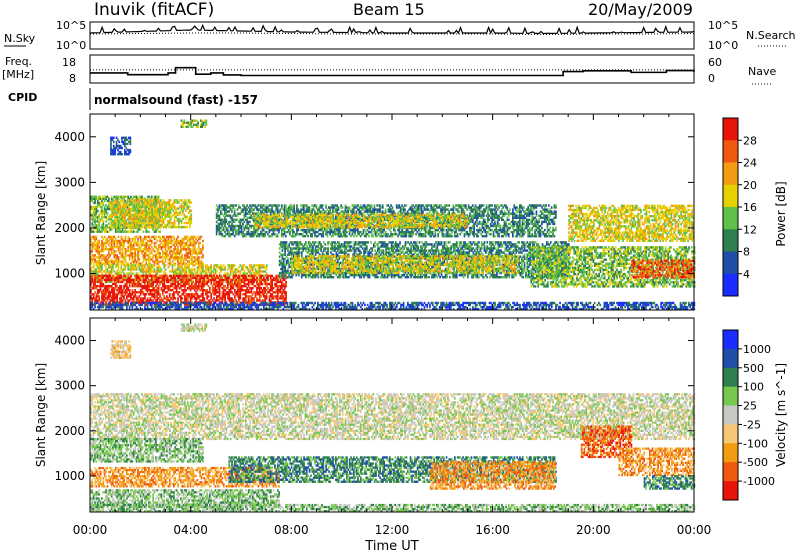 Image resolution: width=800 pixels, height=554 pixels. What do you see at coordinates (723, 45) in the screenshot?
I see `nsearch-tick-bottom: 10^0` at bounding box center [723, 45].